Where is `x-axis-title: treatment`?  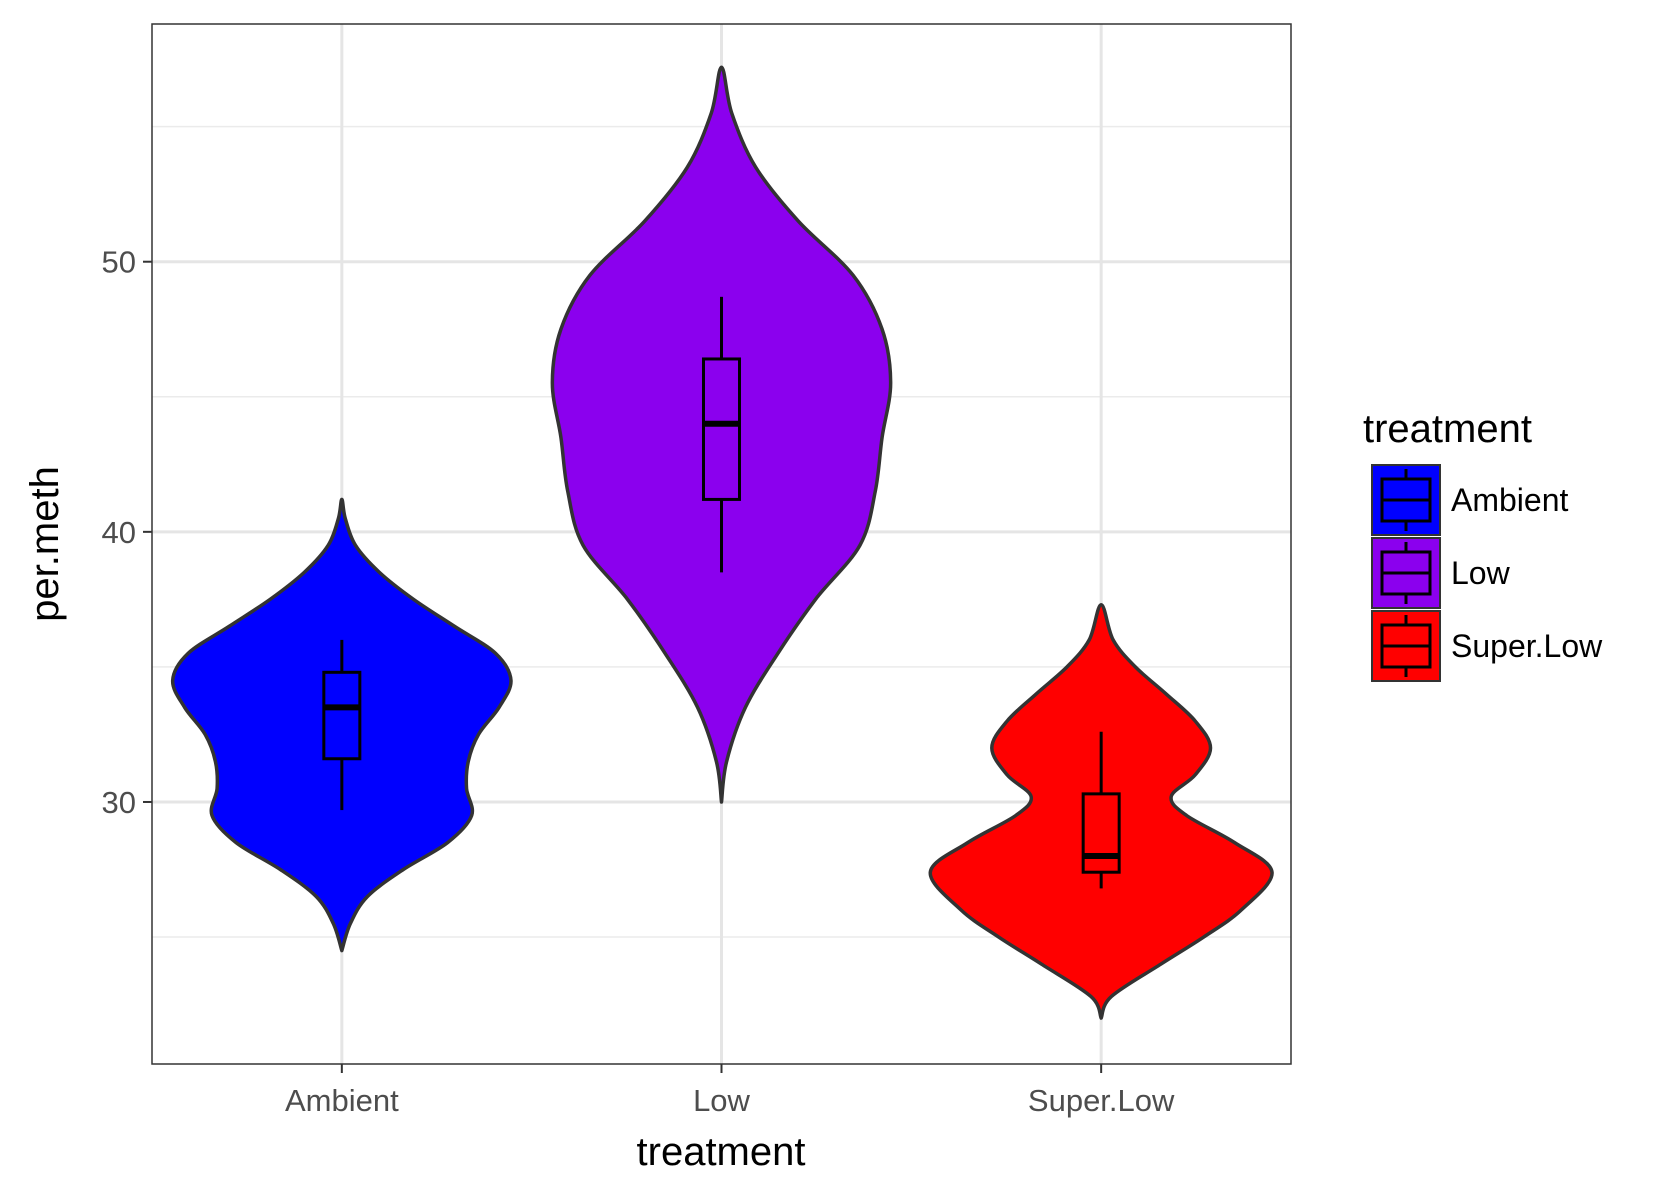
x-axis-title: treatment is located at coordinates (721, 1152).